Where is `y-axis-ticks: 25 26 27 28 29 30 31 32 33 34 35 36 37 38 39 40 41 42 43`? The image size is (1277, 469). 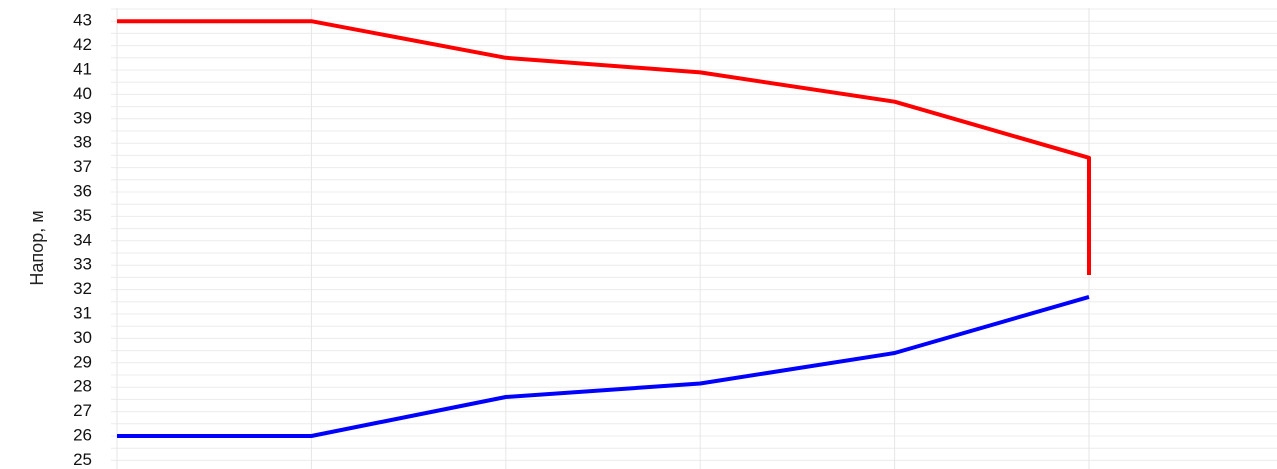 y-axis-ticks: 25 26 27 28 29 30 31 32 33 34 35 36 37 38 39 40 41 42 43 is located at coordinates (82, 240).